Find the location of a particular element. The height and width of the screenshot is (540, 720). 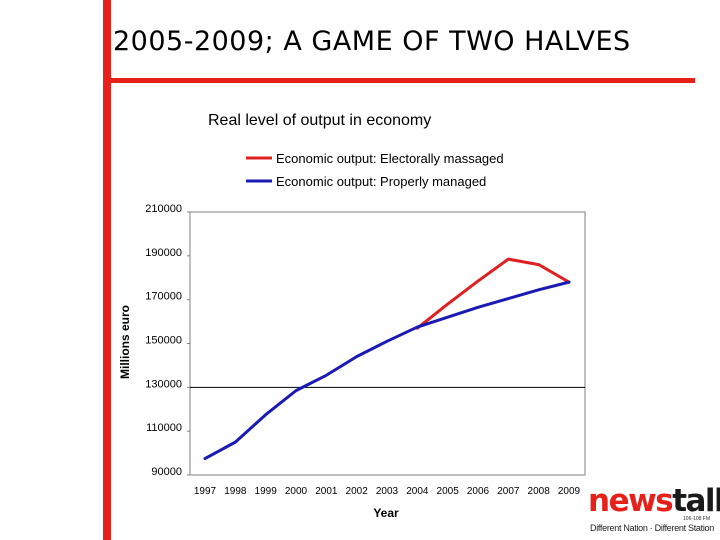

y-tick-label: 110000 is located at coordinates (164, 428).